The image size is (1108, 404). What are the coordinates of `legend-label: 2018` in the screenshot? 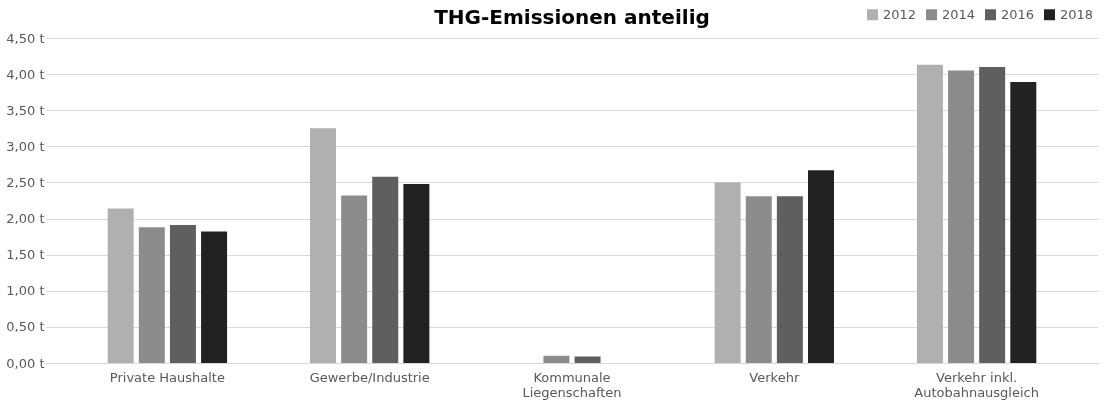 It's located at (1077, 14).